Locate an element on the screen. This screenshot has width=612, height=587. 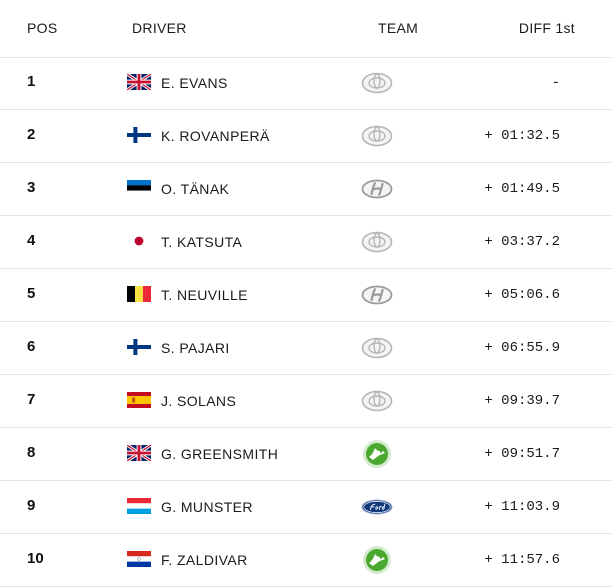
driver-name: T. NEUVILLE is located at coordinates (204, 295).